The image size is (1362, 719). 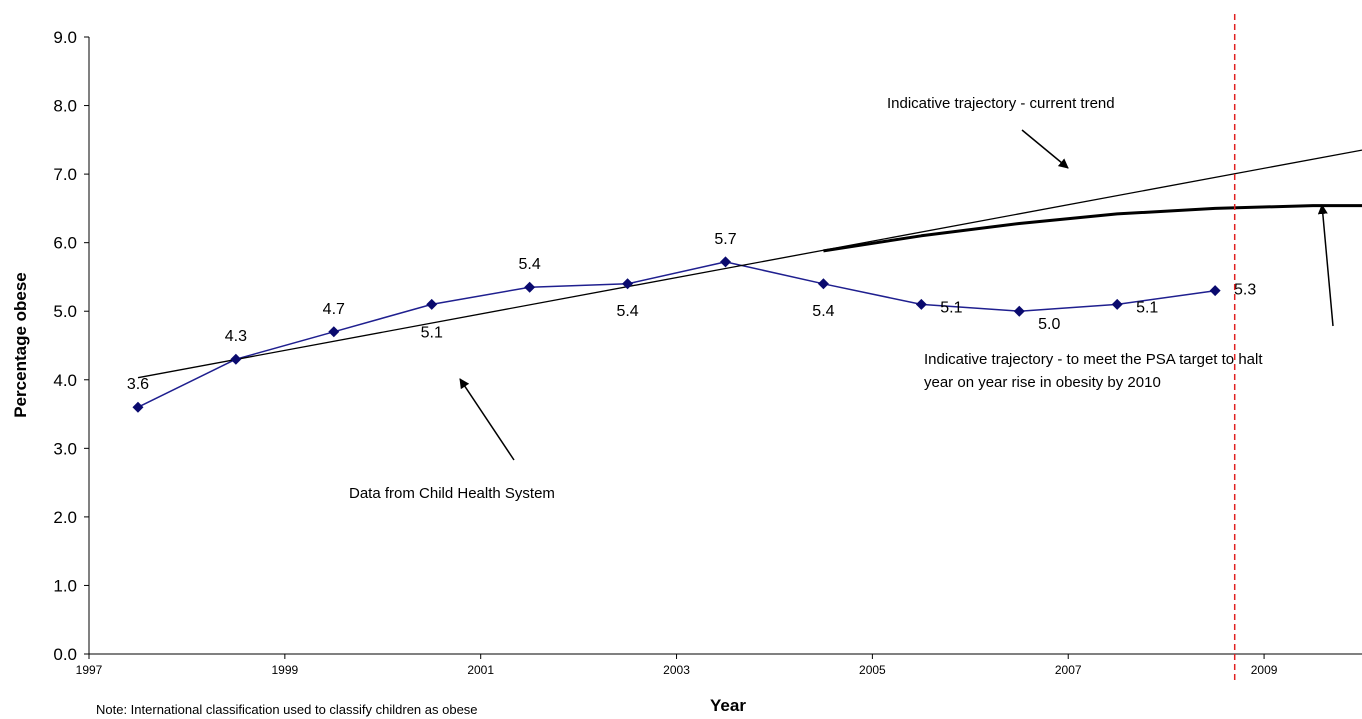 I want to click on series-line-psa-trajectory, so click(x=1092, y=228).